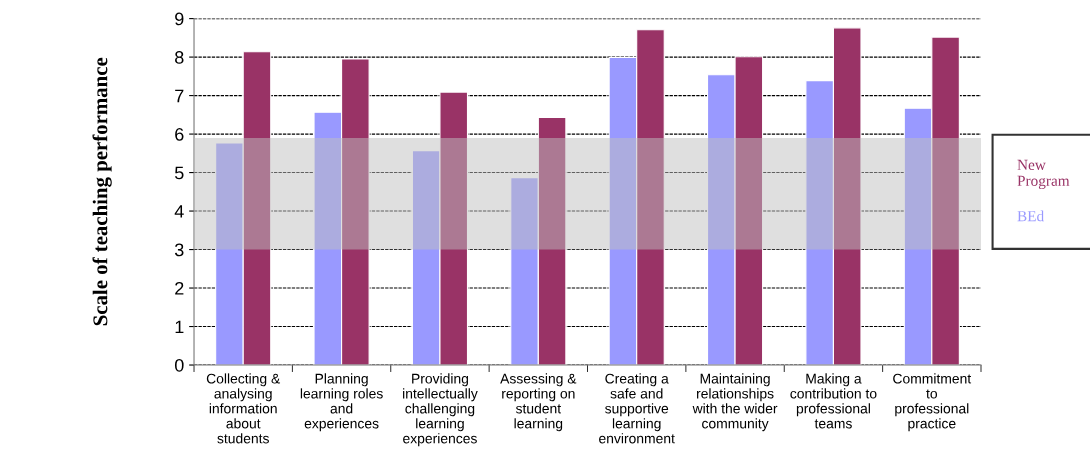 This screenshot has width=1090, height=465. What do you see at coordinates (179, 134) in the screenshot?
I see `y-tick-label: 6` at bounding box center [179, 134].